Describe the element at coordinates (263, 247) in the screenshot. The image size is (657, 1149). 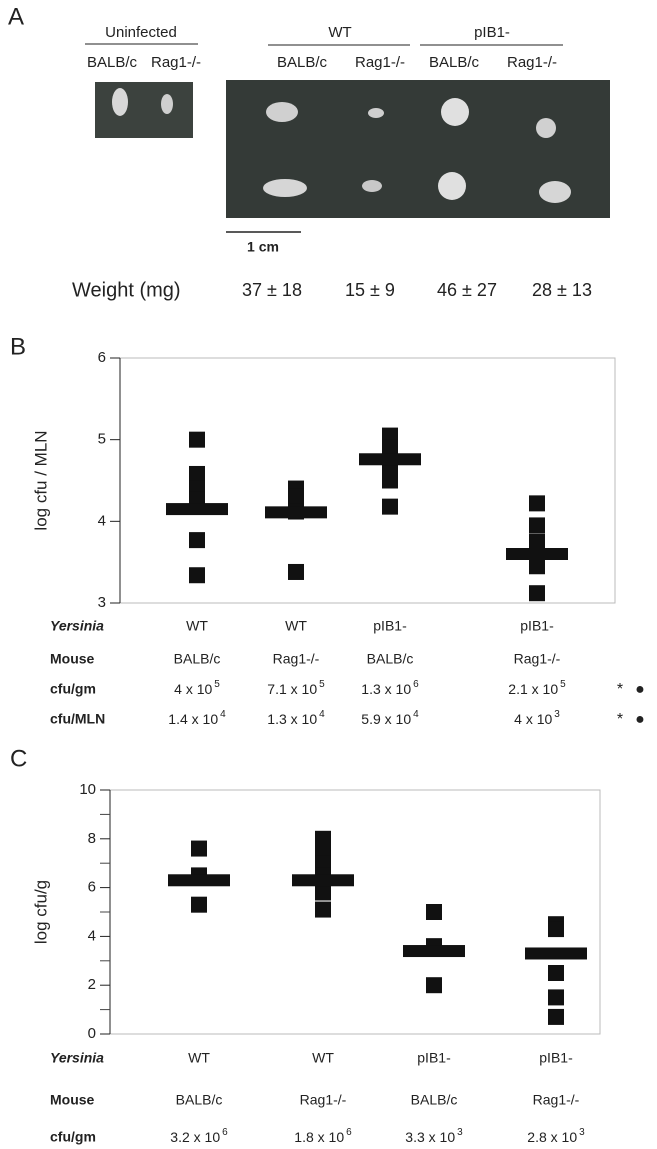
I see `scale-label: 1 cm` at that location.